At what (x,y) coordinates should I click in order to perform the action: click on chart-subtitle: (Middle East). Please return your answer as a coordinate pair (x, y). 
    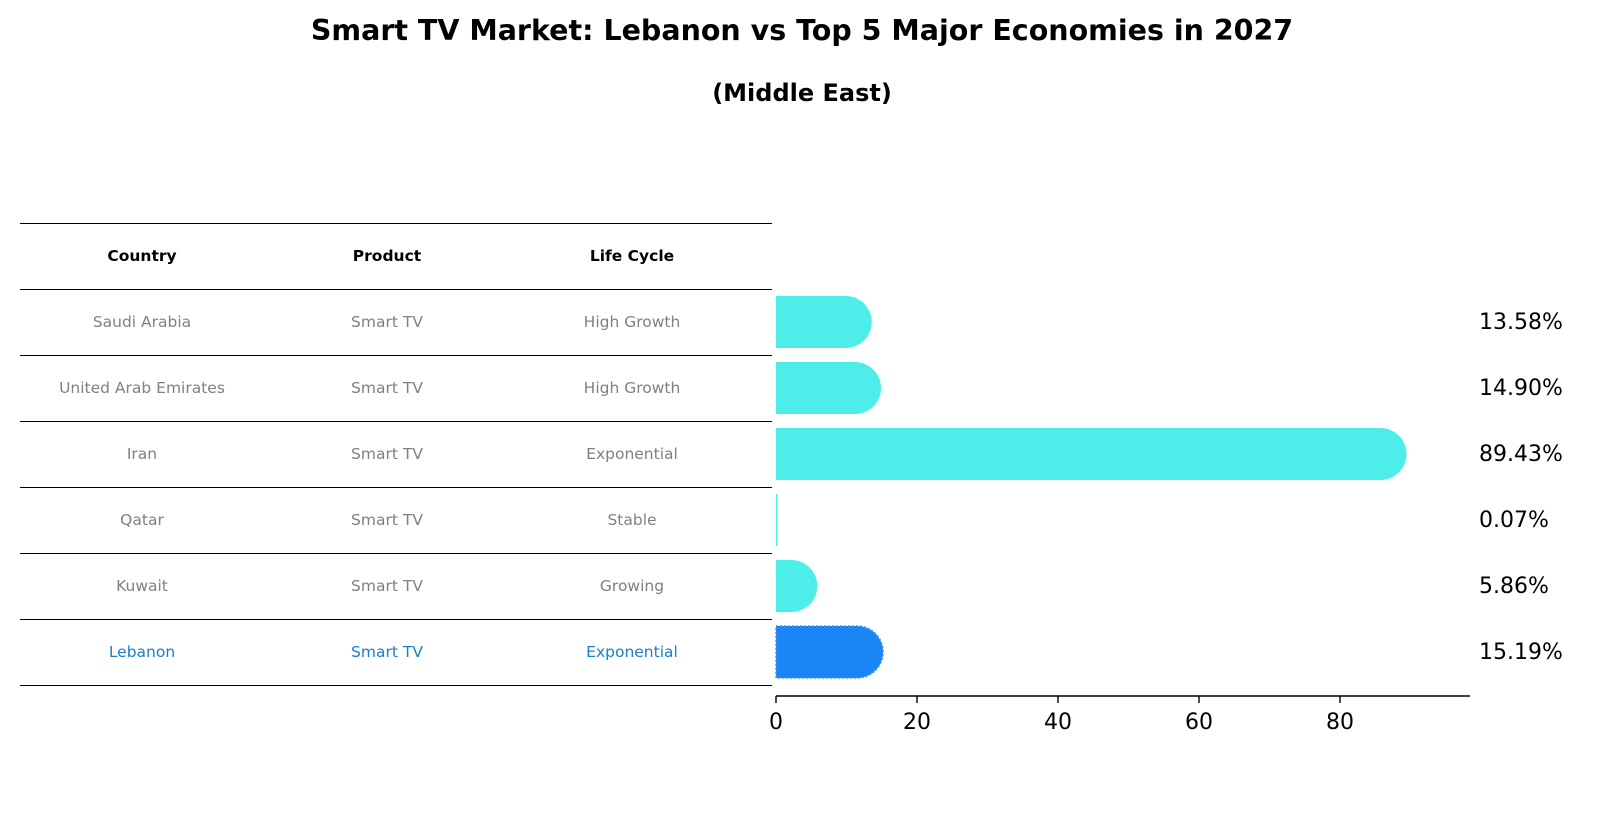
    Looking at the image, I should click on (802, 93).